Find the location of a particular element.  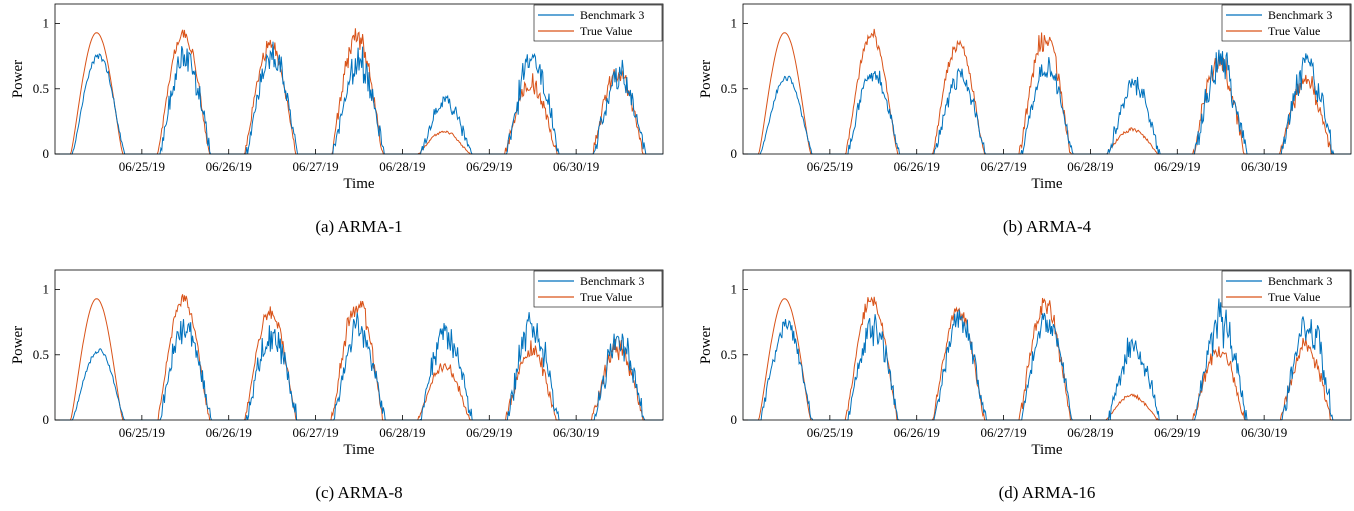

panel-caption: (c) ARMA-8 is located at coordinates (358, 492).